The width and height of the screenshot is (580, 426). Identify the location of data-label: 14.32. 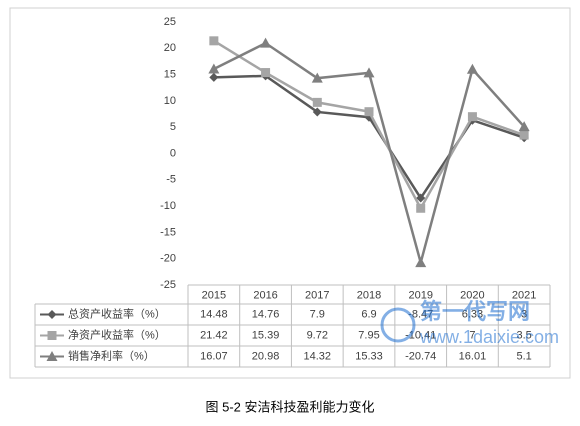
(318, 356).